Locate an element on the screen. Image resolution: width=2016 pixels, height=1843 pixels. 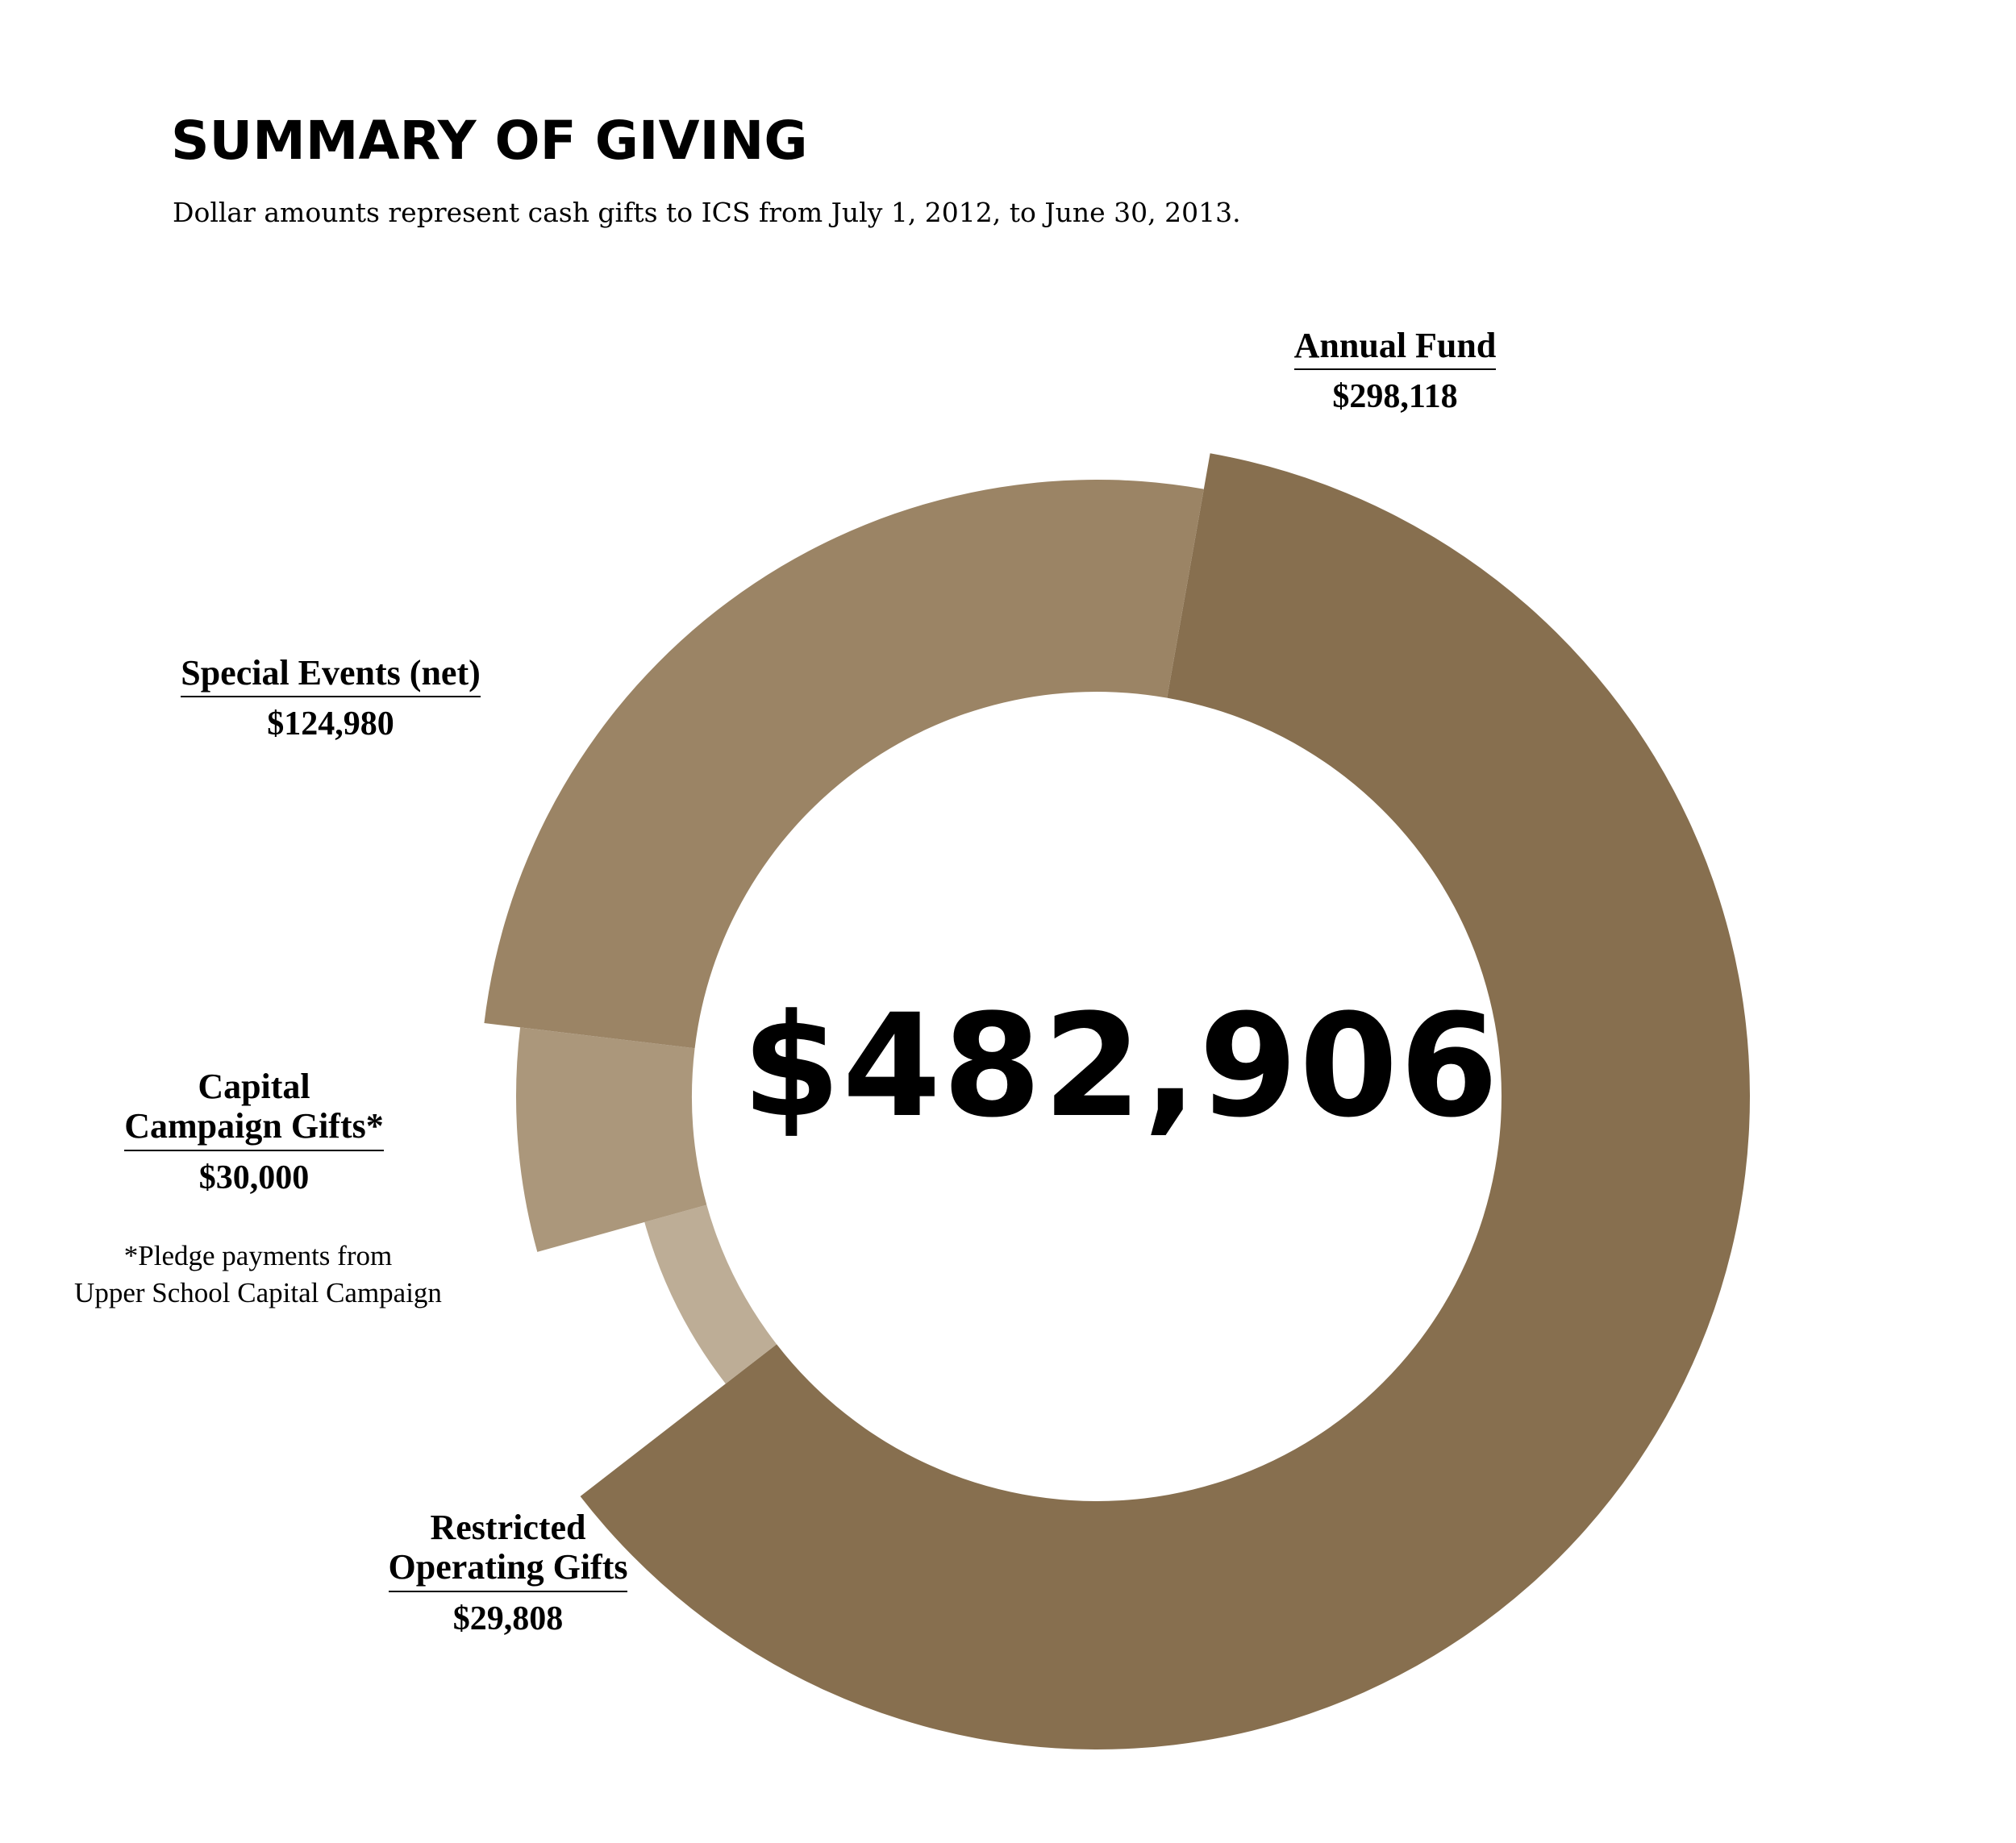
restricted-operating-amount: $29,808 is located at coordinates (508, 1618).